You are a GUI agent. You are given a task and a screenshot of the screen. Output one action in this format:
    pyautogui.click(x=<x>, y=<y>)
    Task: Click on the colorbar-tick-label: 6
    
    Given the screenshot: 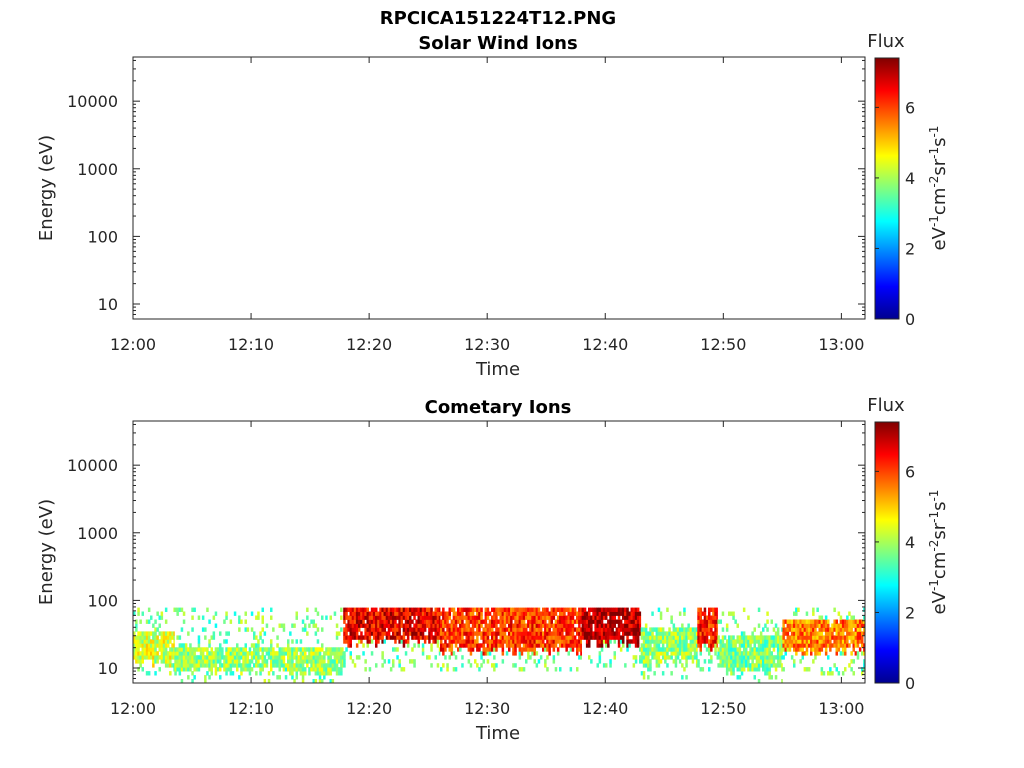 What is the action you would take?
    pyautogui.click(x=910, y=107)
    